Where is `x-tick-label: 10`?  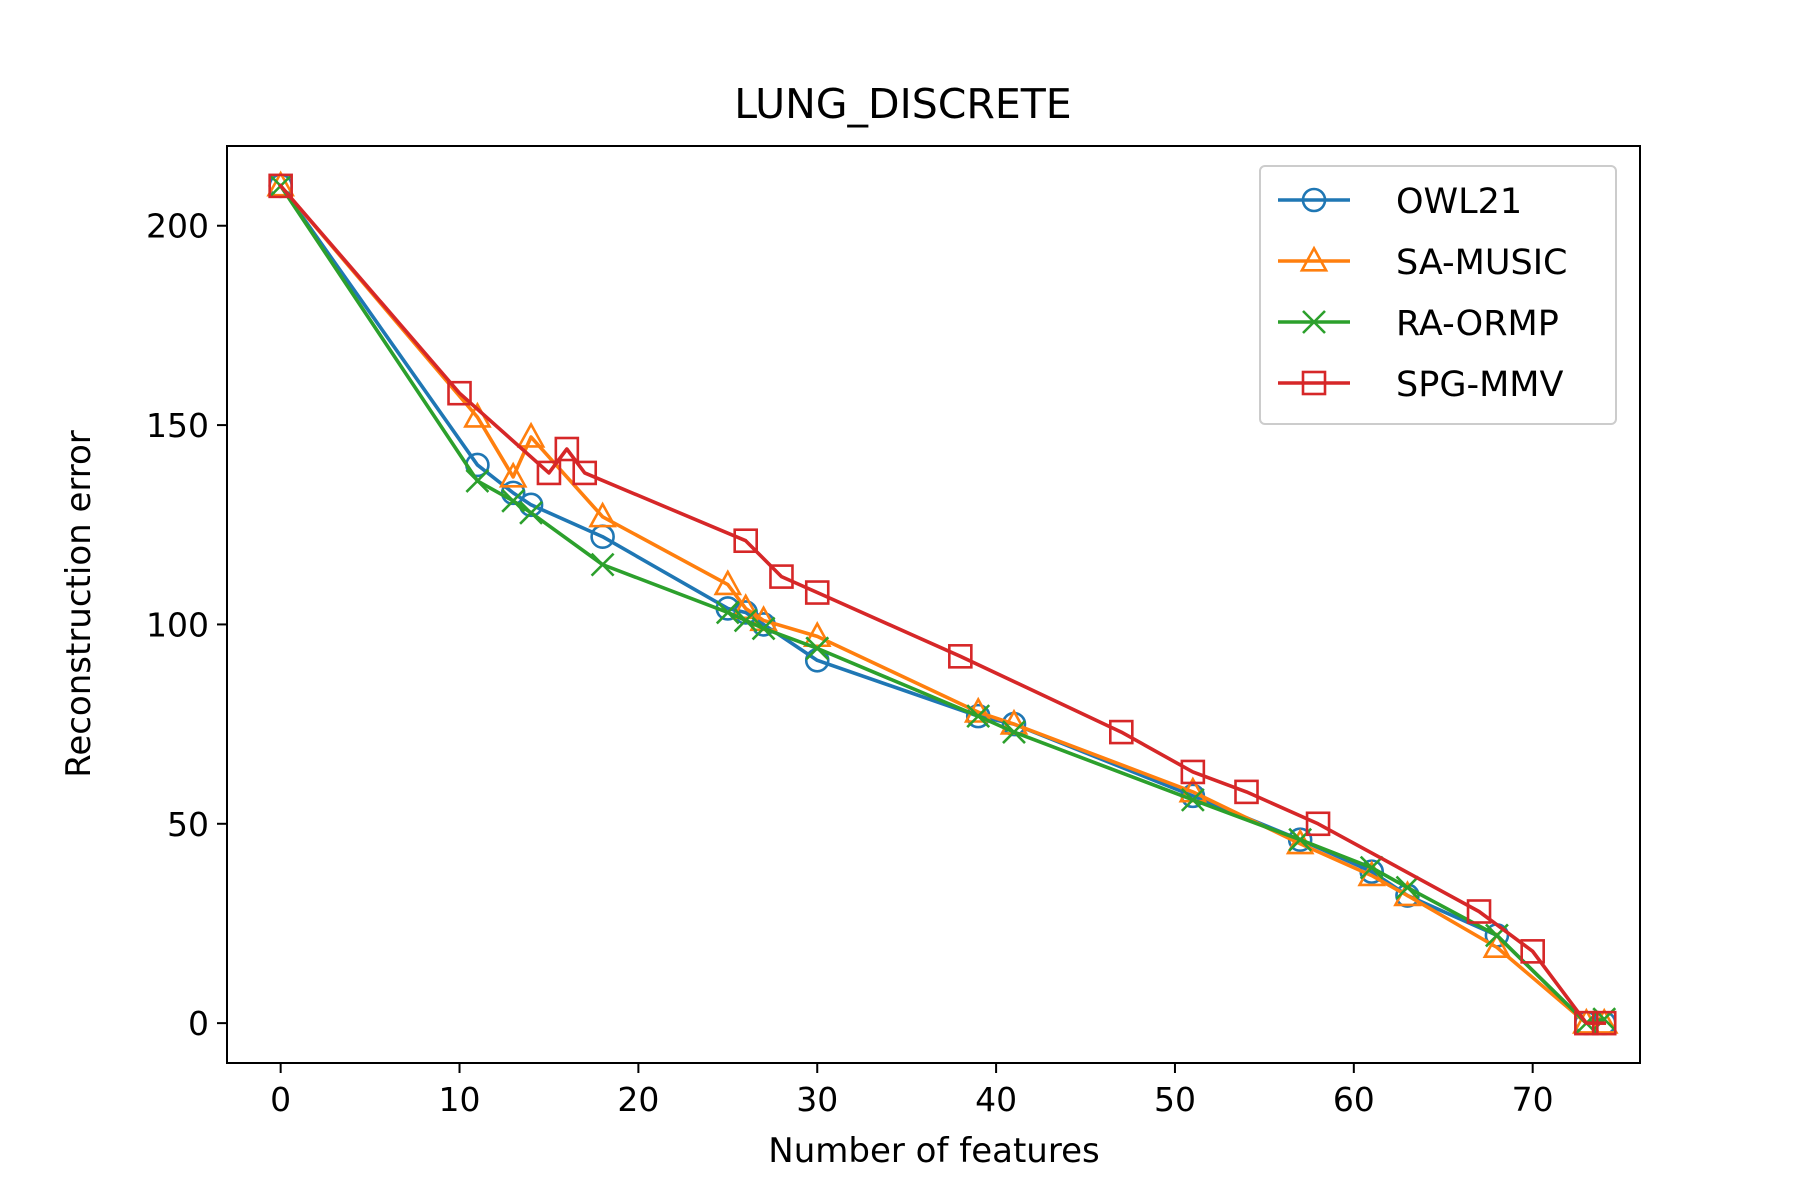 x-tick-label: 10 is located at coordinates (460, 1099).